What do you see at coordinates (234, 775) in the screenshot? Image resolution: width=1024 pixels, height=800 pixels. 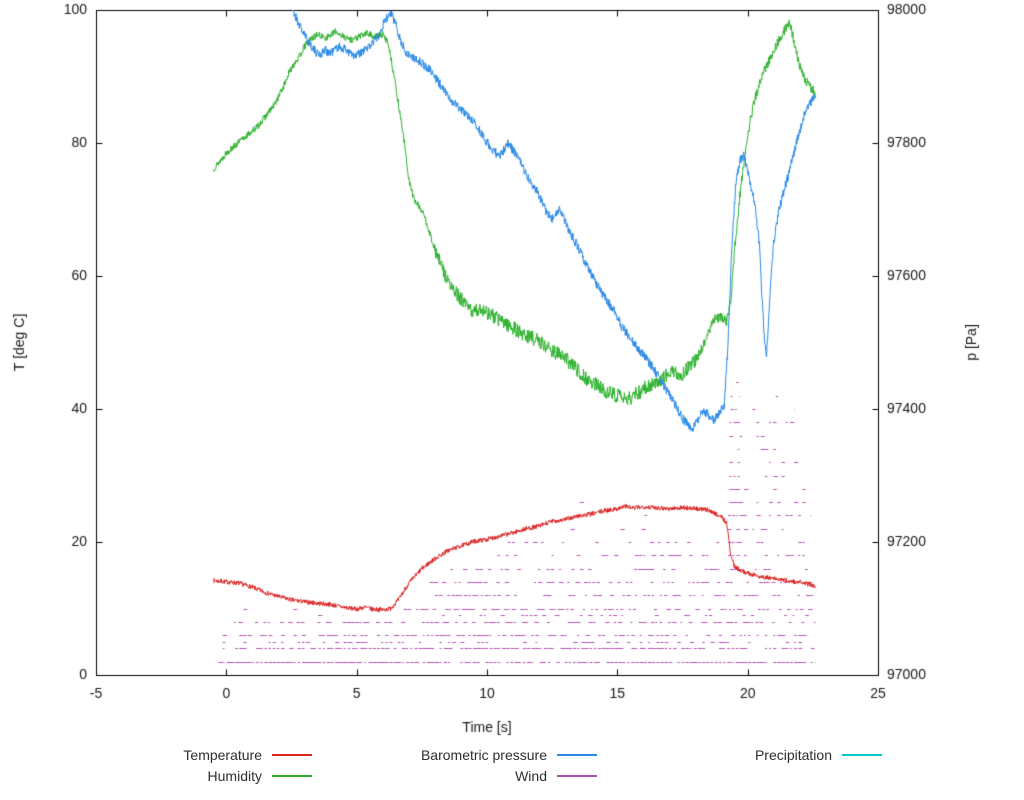 I see `legend-label-humidity: Humidity` at bounding box center [234, 775].